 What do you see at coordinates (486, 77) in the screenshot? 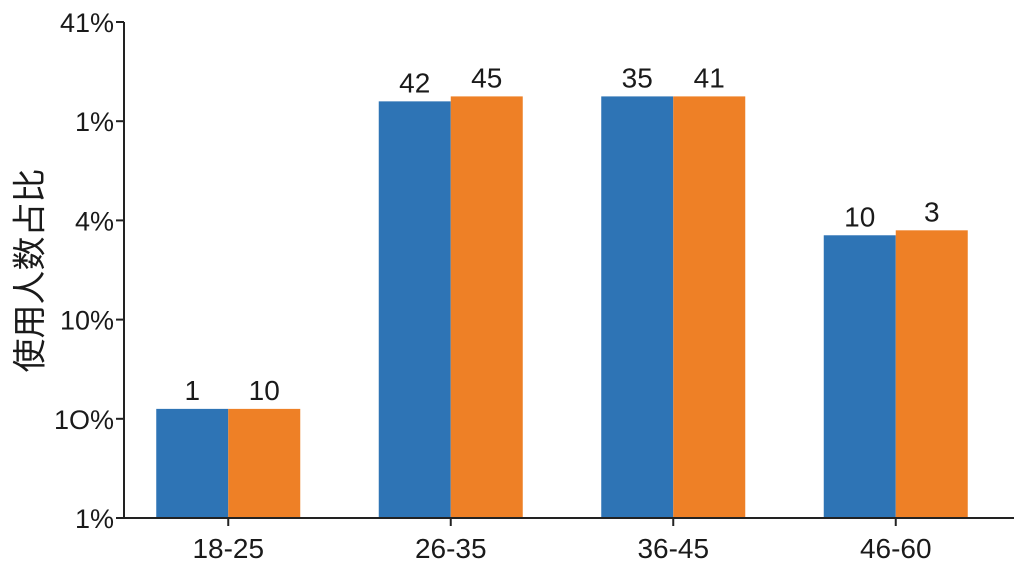
I see `bar-value-label: 45` at bounding box center [486, 77].